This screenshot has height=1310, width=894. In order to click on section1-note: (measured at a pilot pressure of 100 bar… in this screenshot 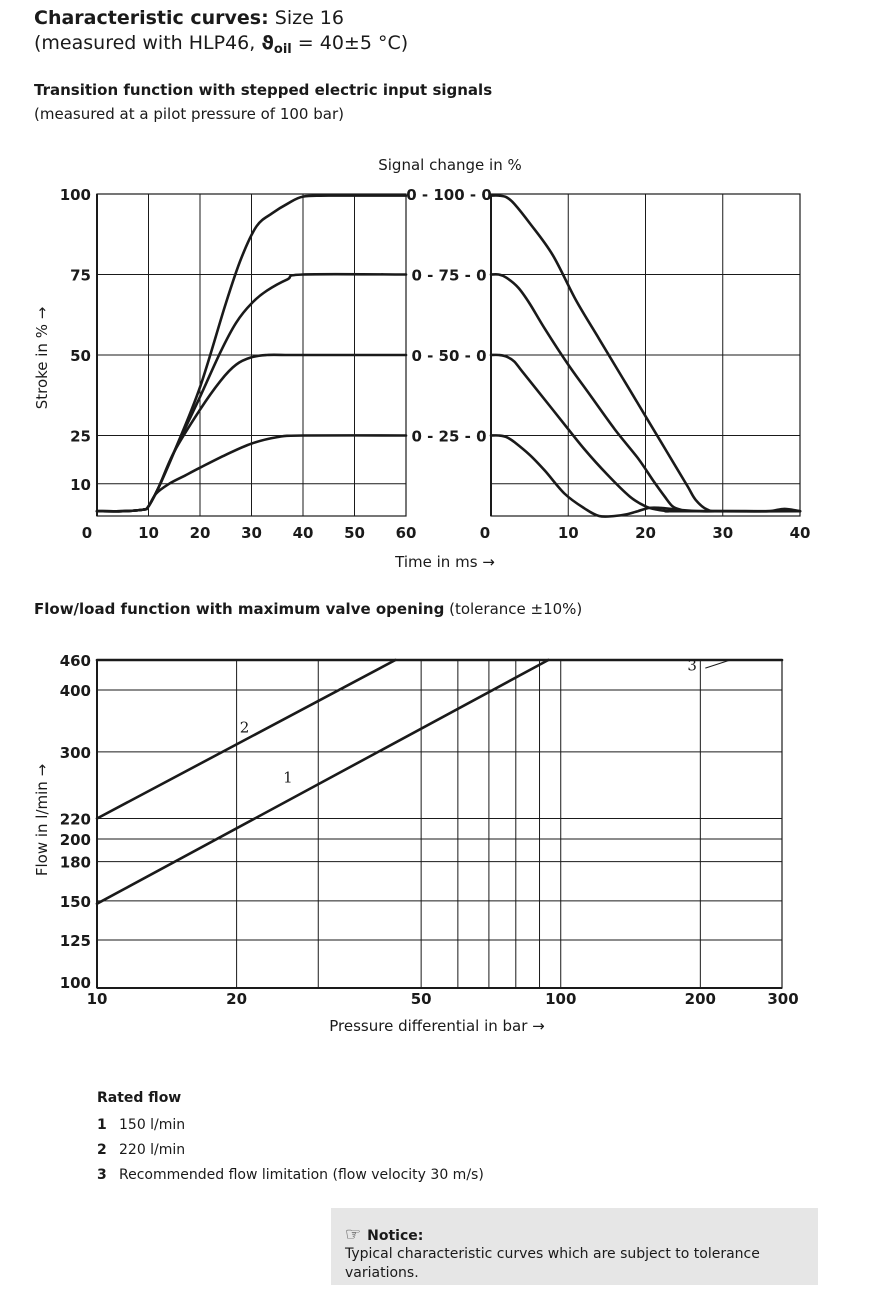, I will do `click(189, 114)`.